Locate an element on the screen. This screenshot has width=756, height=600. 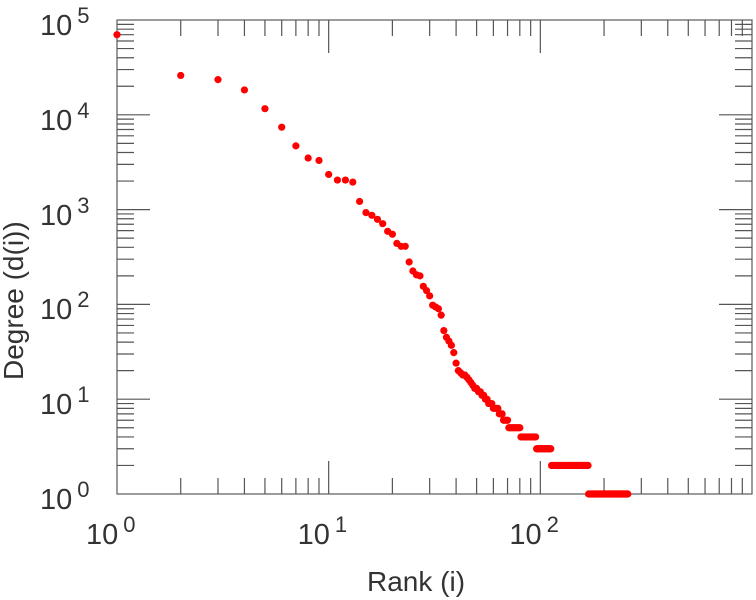
tick-exponent: 3 is located at coordinates (83, 205).